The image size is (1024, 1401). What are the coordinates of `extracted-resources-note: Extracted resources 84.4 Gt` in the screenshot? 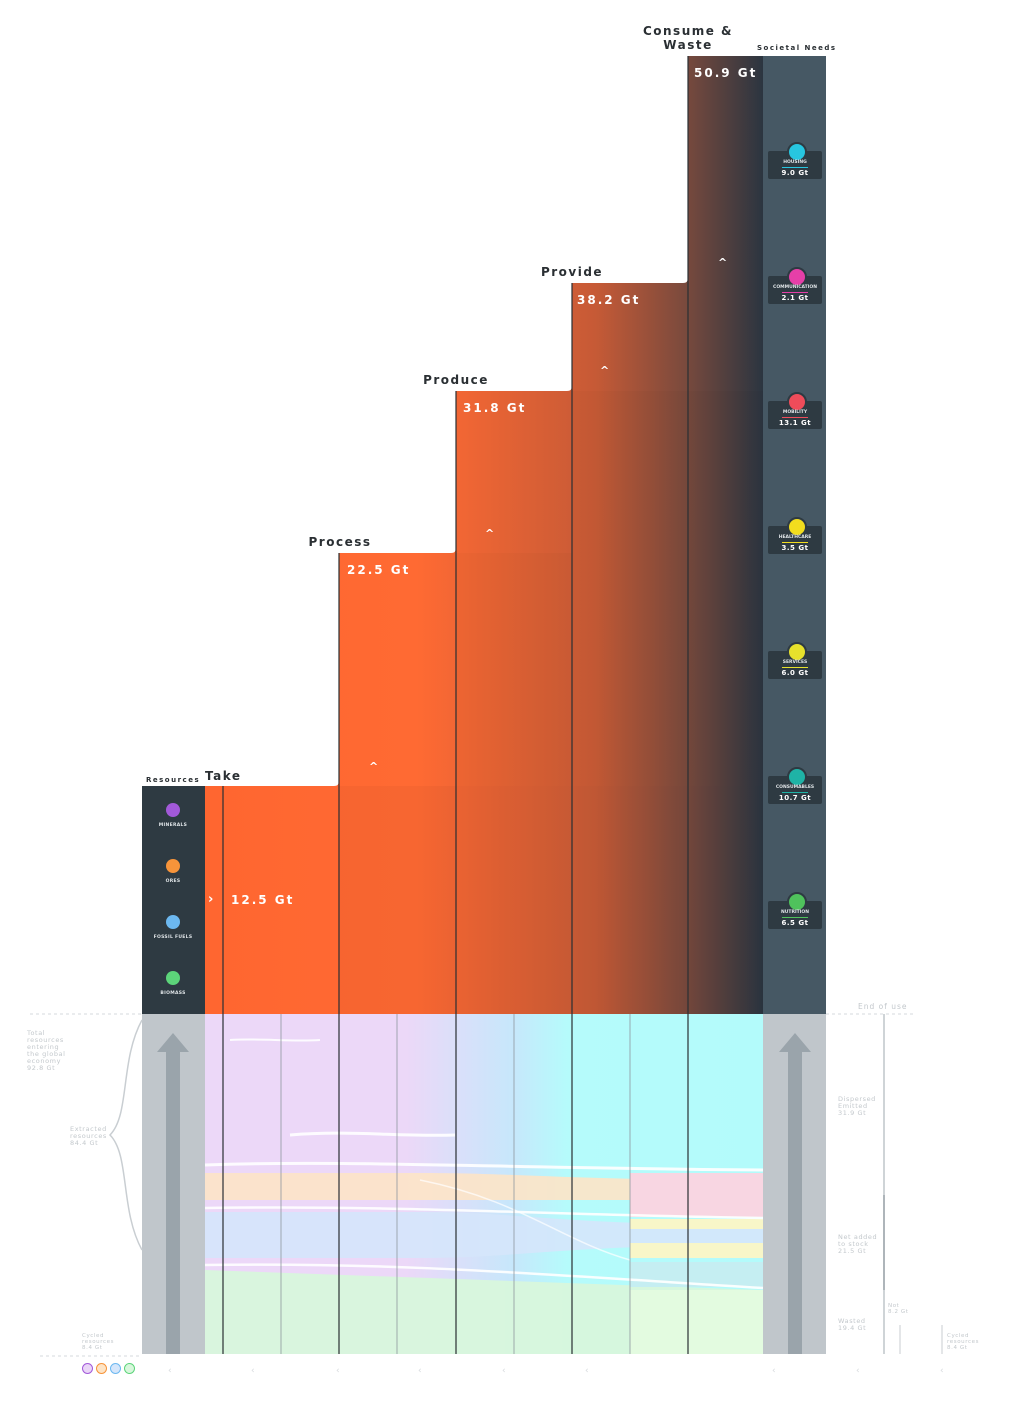 It's located at (88, 1136).